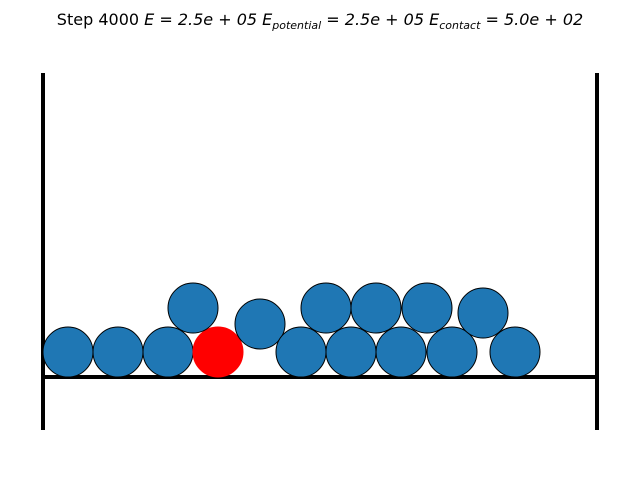 This screenshot has width=640, height=480. Describe the element at coordinates (460, 25) in the screenshot. I see `contact-energy-subscript: contact` at that location.